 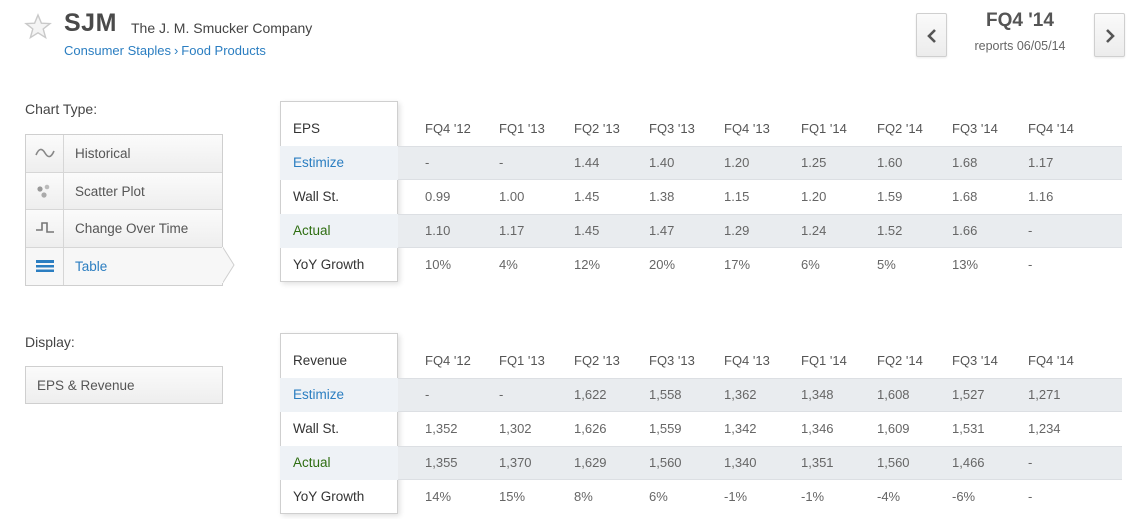 I want to click on eps-period-header: FQ3 '14, so click(x=975, y=128).